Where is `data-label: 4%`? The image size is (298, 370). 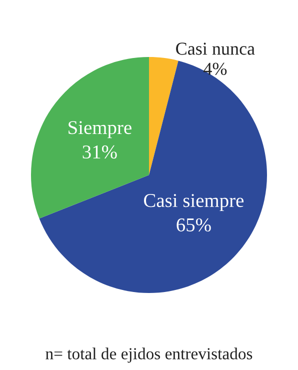 data-label: 4% is located at coordinates (215, 69).